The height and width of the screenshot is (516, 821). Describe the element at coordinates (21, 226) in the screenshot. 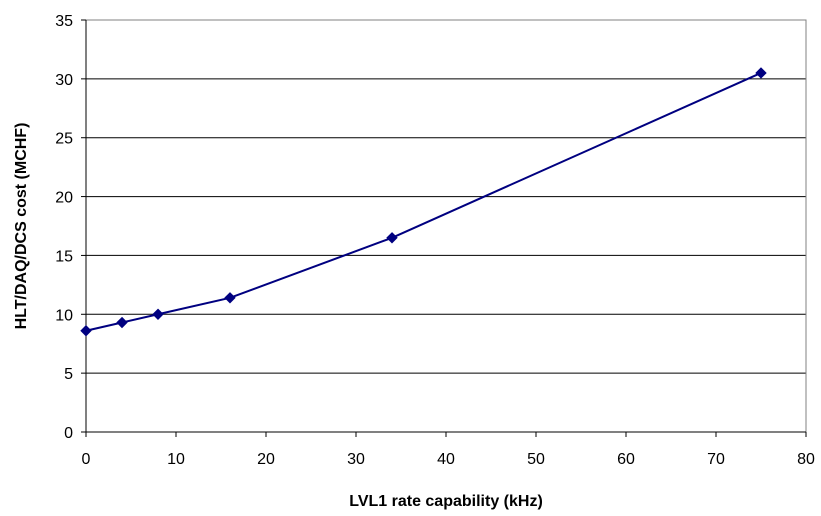

I see `y-axis-title: HLT/DAQ/DCS cost (MCHF)` at that location.